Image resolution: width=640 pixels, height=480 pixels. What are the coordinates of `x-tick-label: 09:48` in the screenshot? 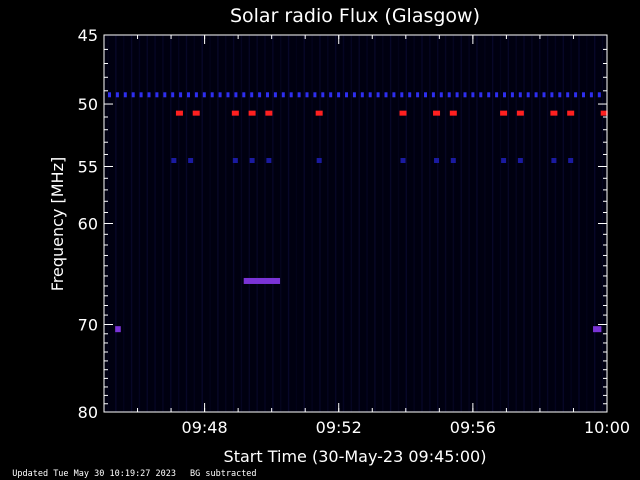 It's located at (205, 427).